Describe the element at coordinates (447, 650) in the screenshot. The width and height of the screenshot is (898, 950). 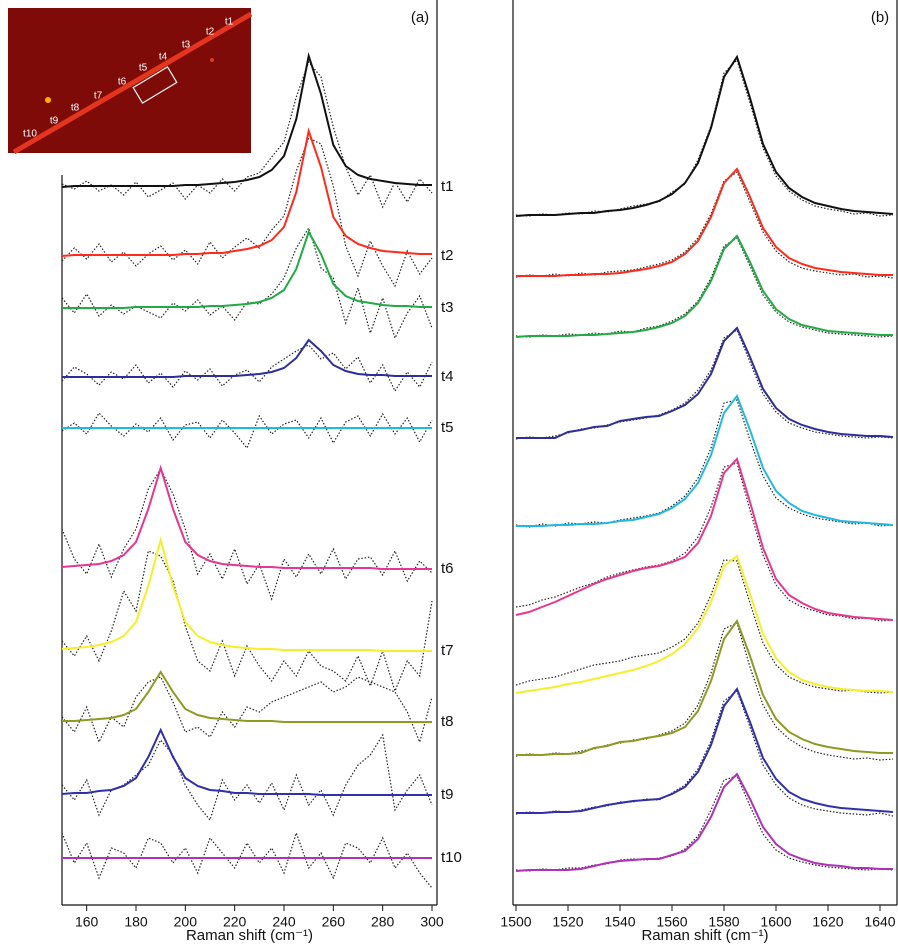
I see `trace-label: t7` at that location.